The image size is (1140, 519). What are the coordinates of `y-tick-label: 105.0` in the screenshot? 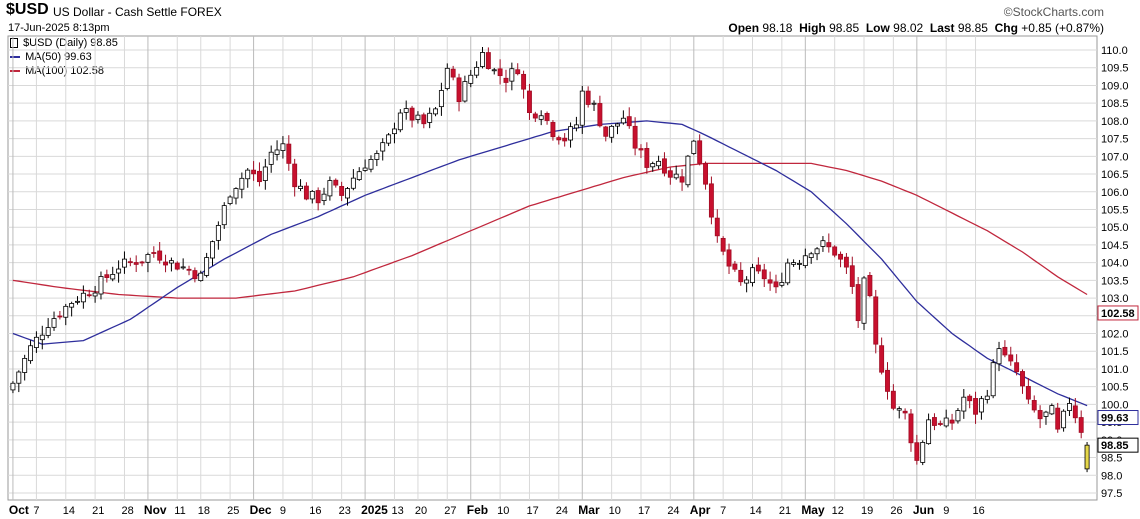 It's located at (1115, 228).